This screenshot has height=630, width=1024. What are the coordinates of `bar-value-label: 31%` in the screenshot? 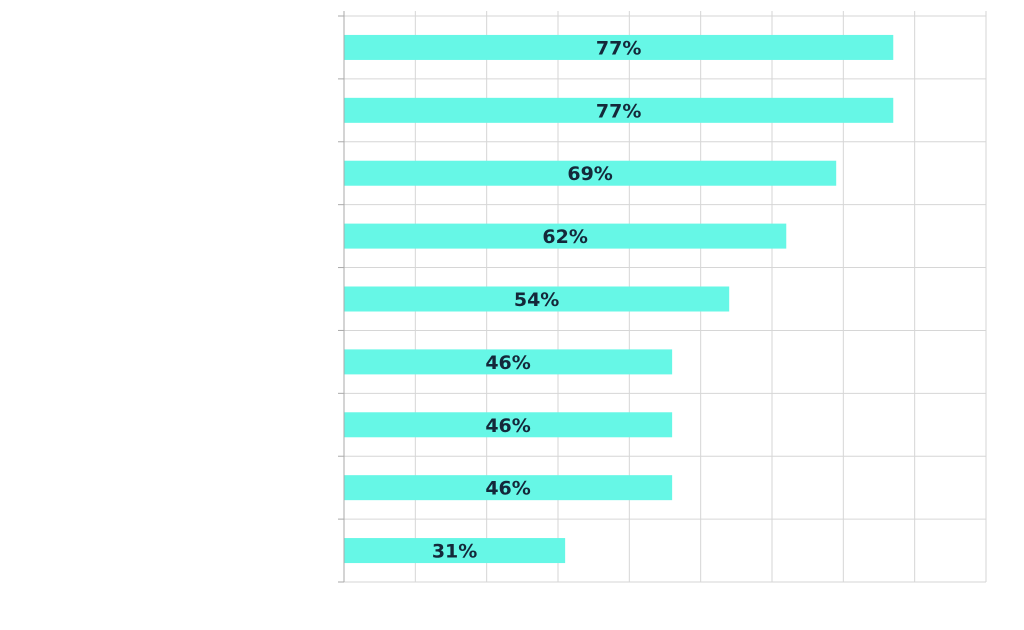 It's located at (454, 552).